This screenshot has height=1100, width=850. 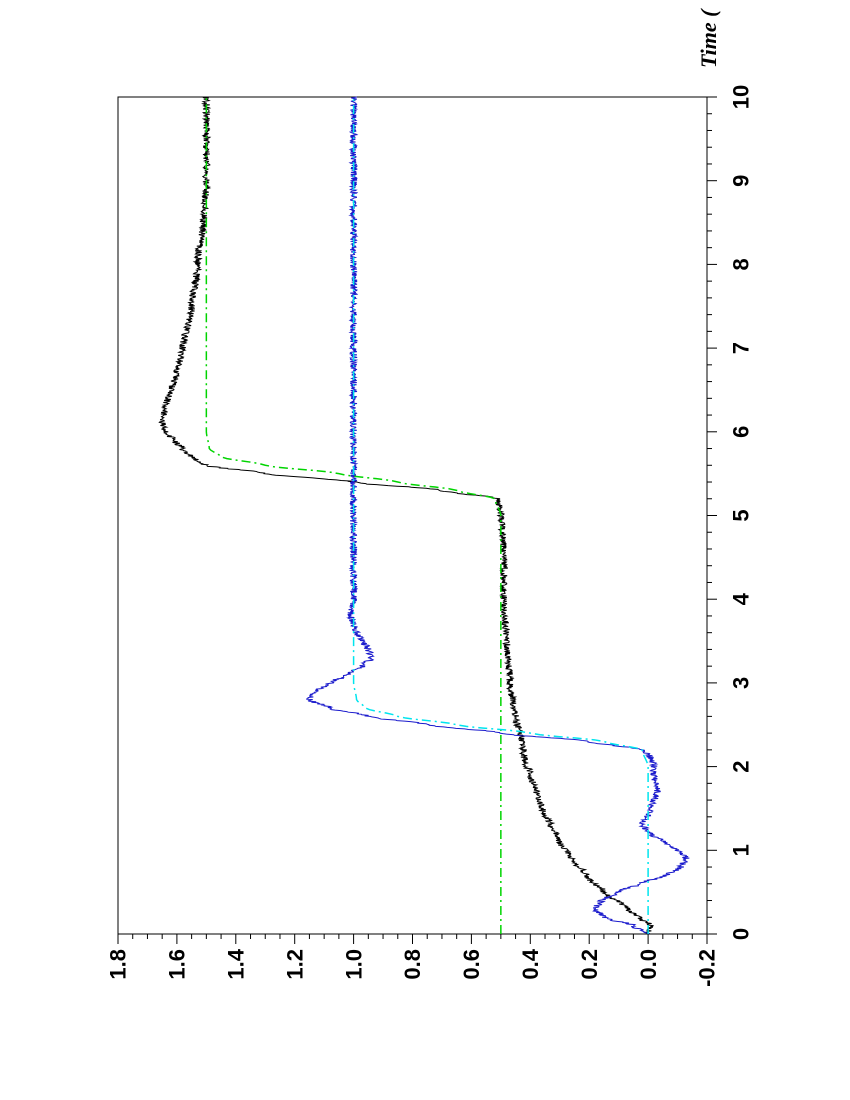 What do you see at coordinates (177, 964) in the screenshot?
I see `y-tick-label: 1.6` at bounding box center [177, 964].